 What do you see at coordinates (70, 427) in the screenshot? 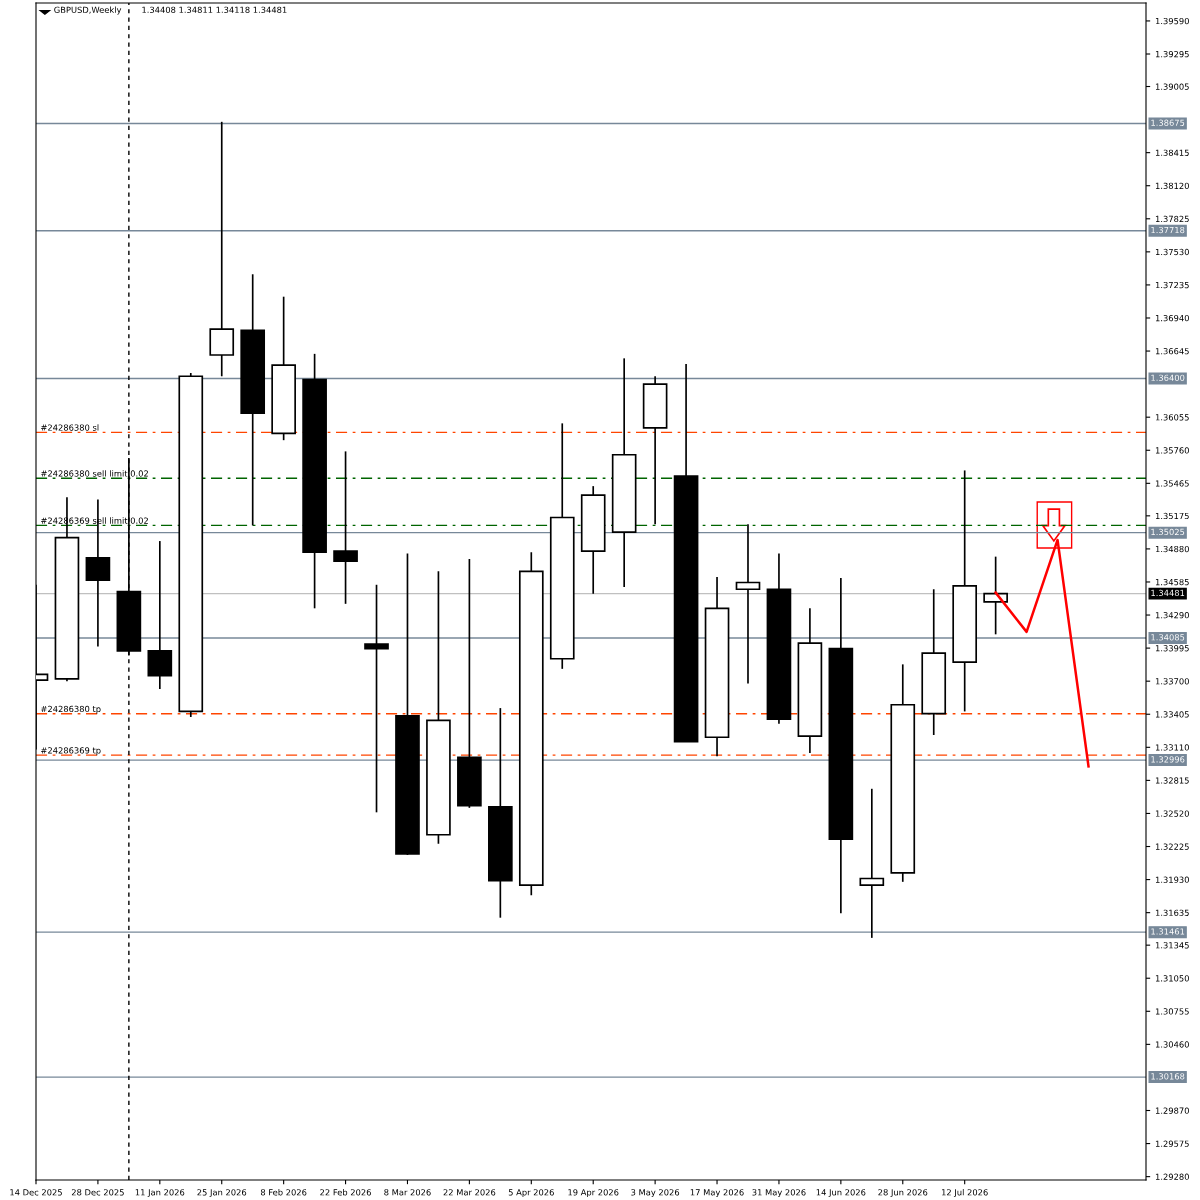
I see `ref-line-label: #24286380 sl` at bounding box center [70, 427].